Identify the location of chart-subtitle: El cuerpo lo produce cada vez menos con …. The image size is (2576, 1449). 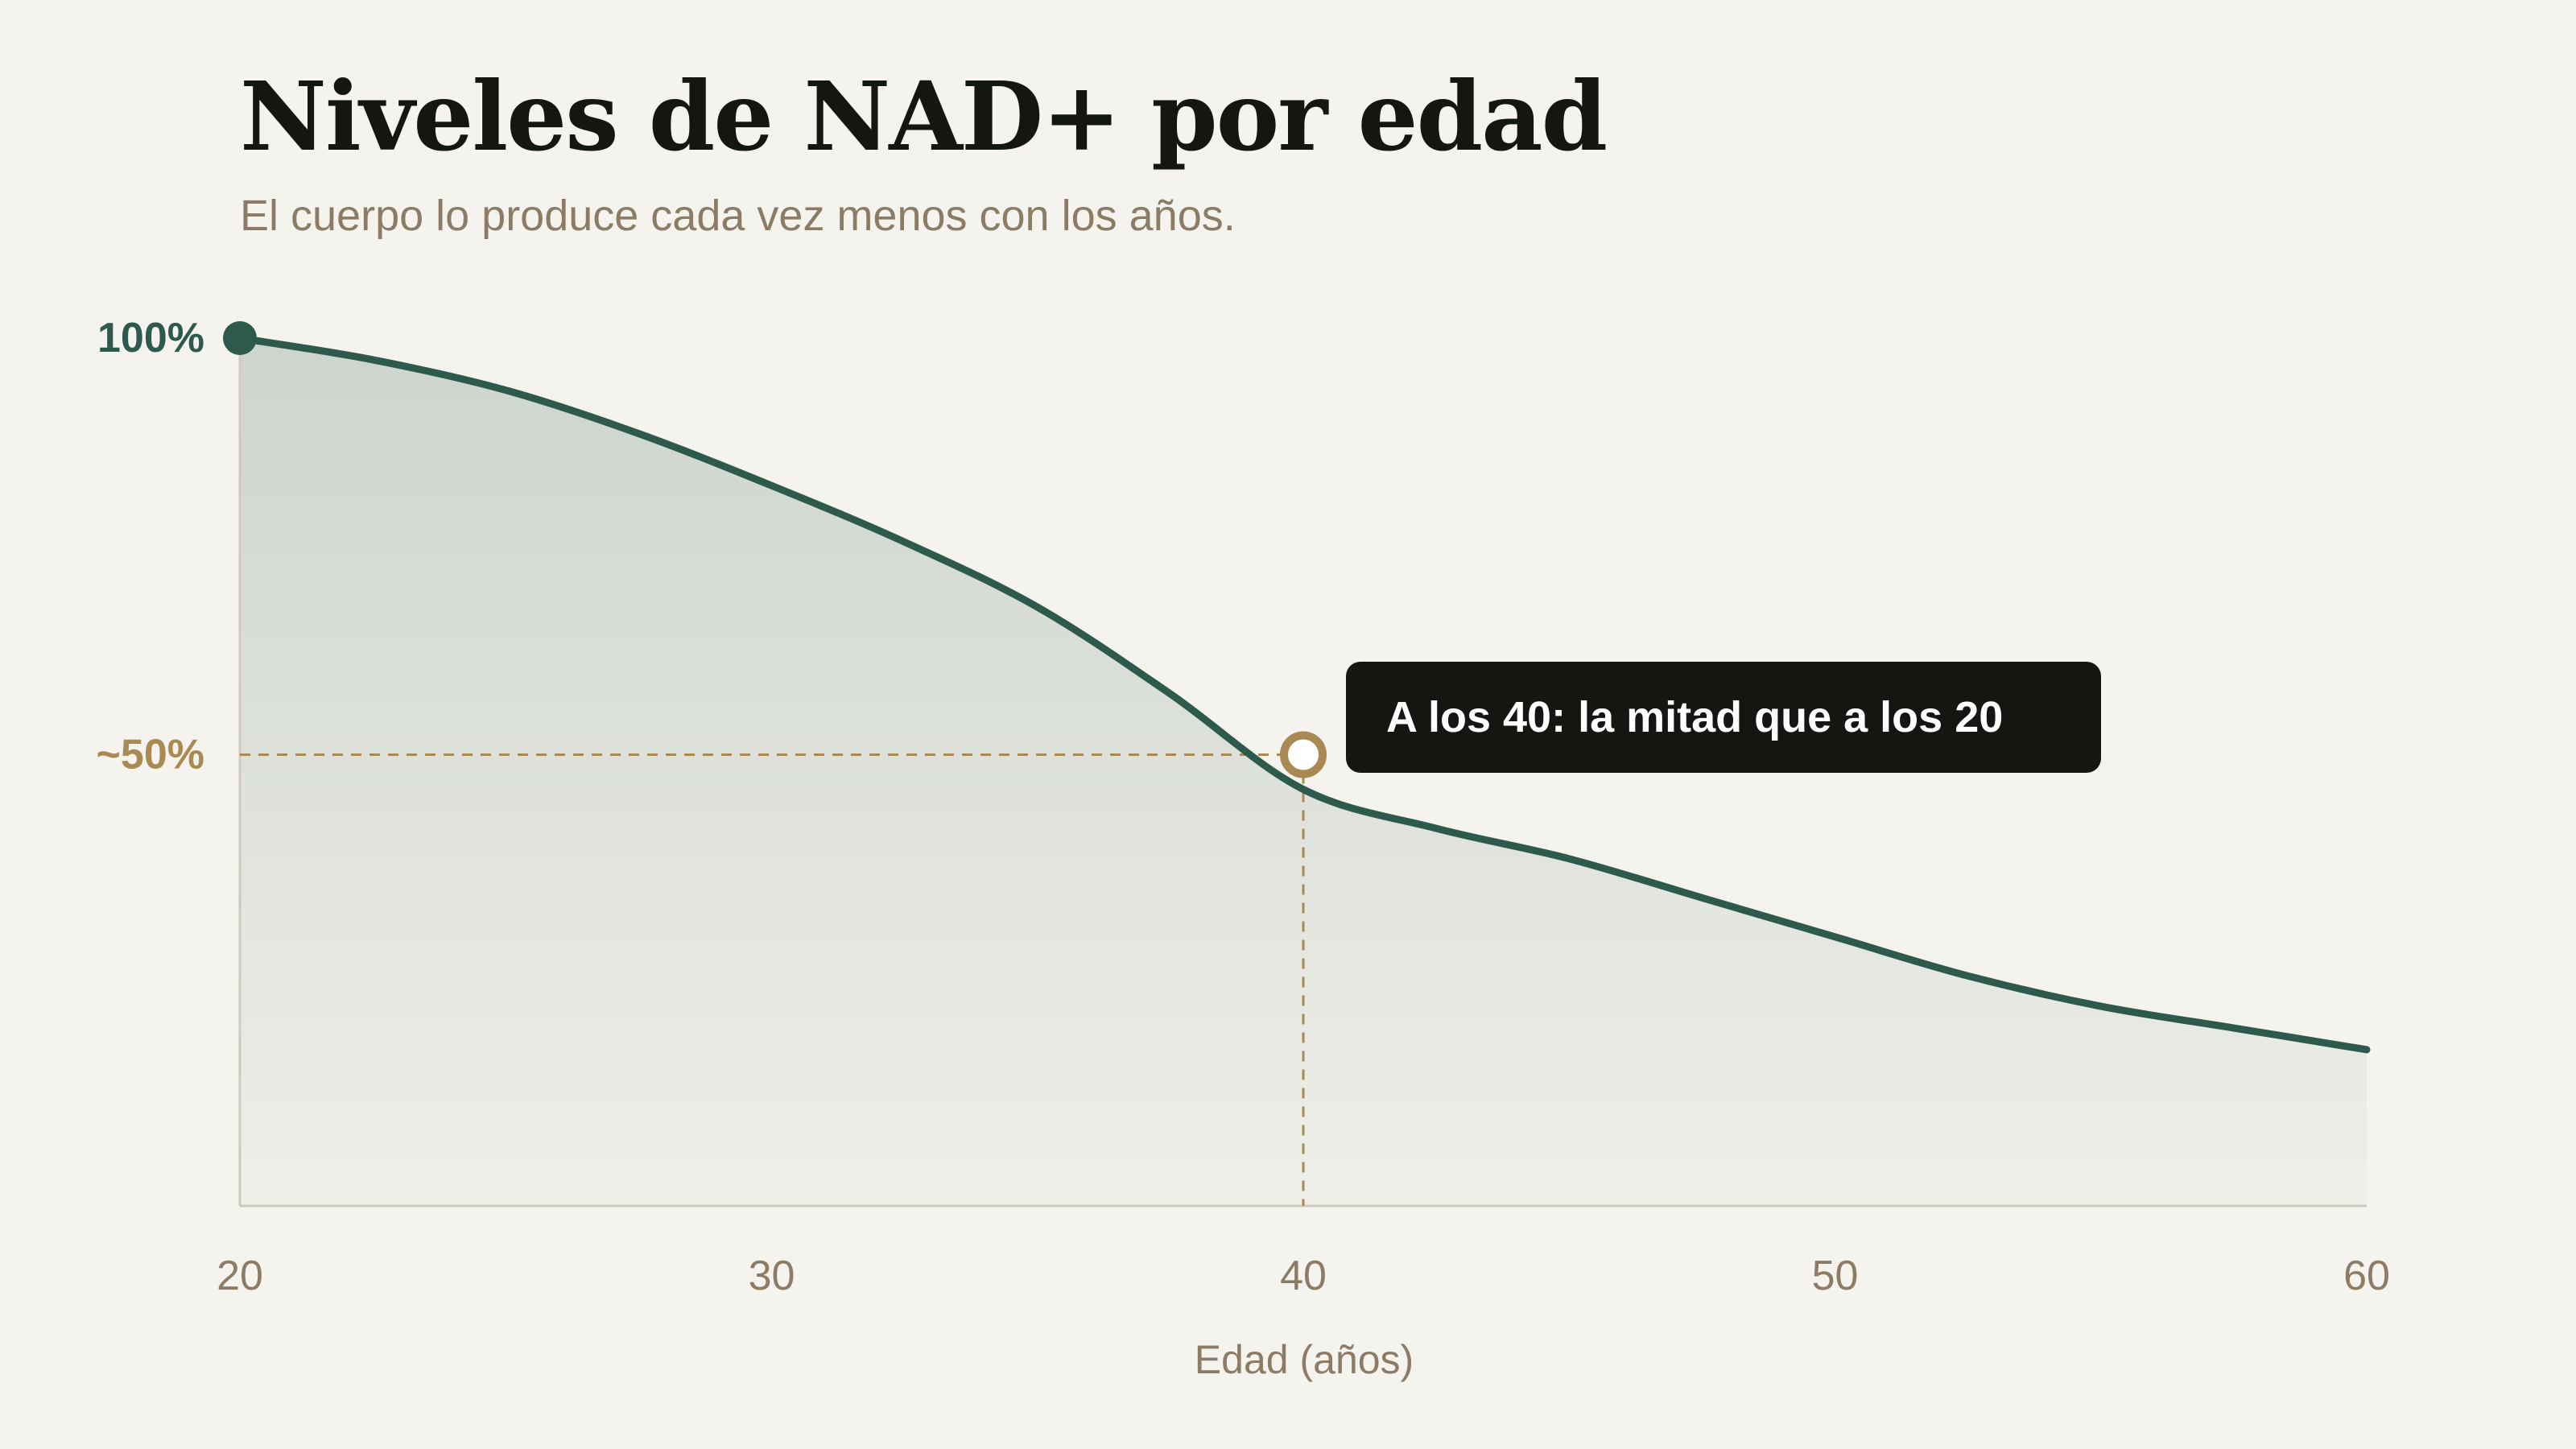
(738, 216).